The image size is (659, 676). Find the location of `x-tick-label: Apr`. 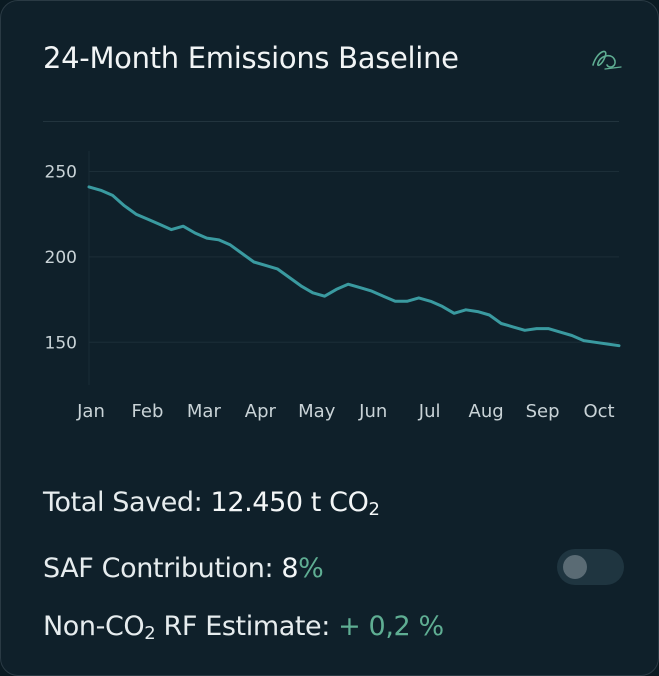

x-tick-label: Apr is located at coordinates (261, 411).